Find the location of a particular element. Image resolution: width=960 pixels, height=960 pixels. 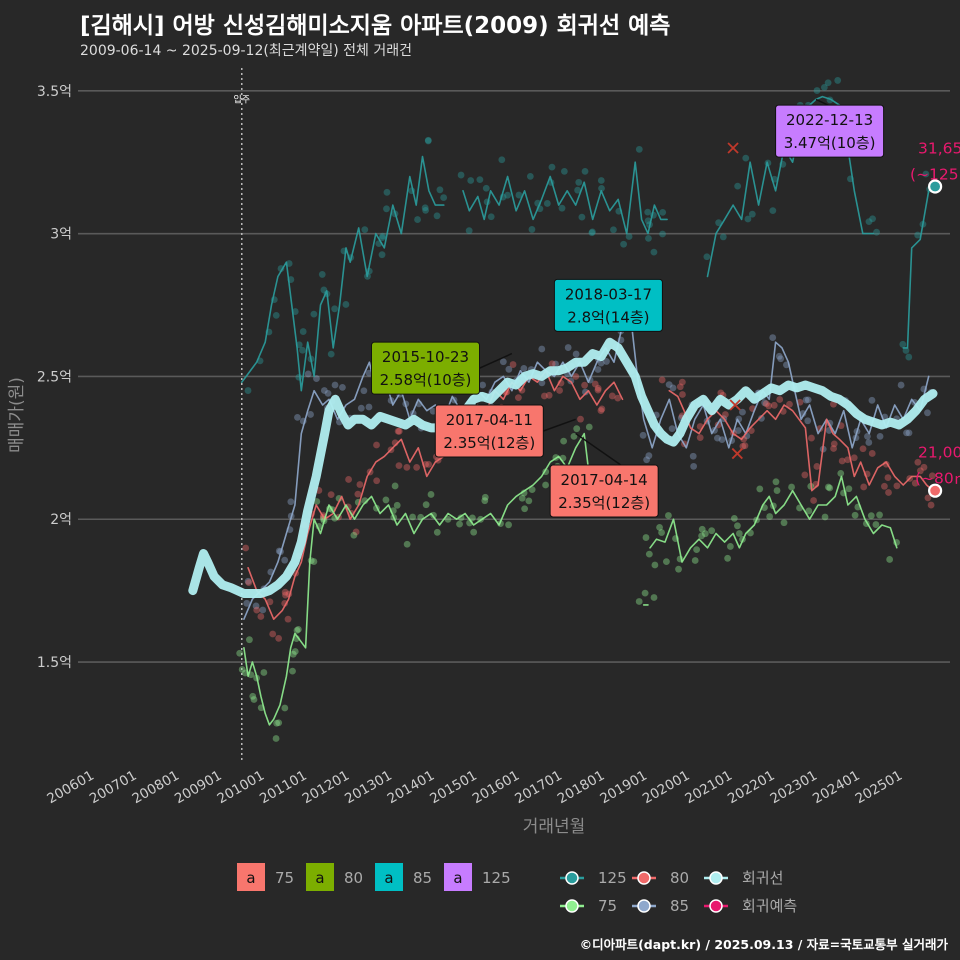

legend-swatch is located at coordinates (320, 877).